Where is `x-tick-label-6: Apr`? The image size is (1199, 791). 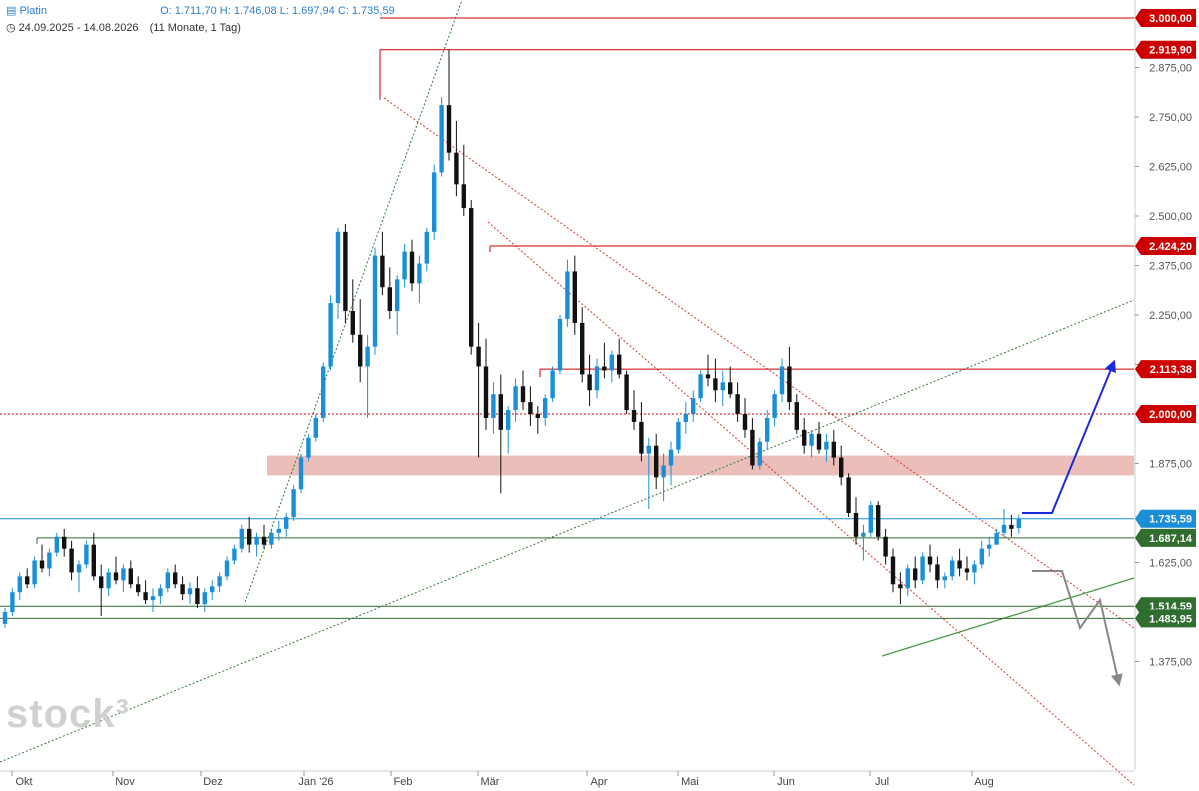 x-tick-label-6: Apr is located at coordinates (598, 782).